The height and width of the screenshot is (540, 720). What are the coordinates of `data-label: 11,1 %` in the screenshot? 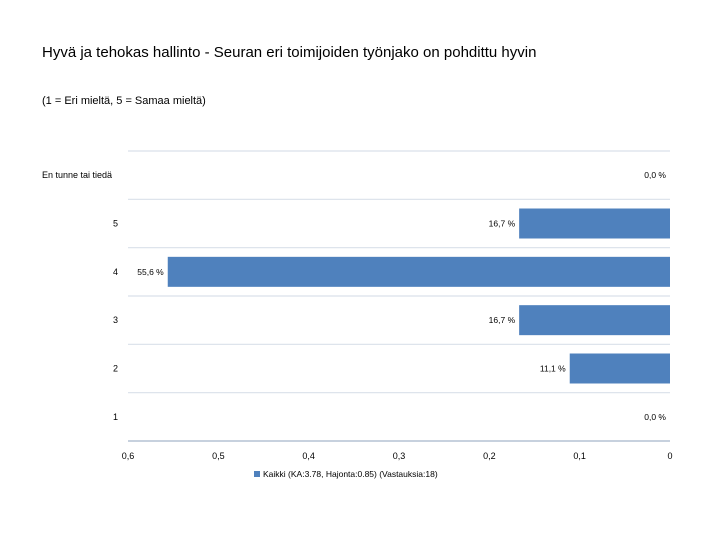 It's located at (553, 369).